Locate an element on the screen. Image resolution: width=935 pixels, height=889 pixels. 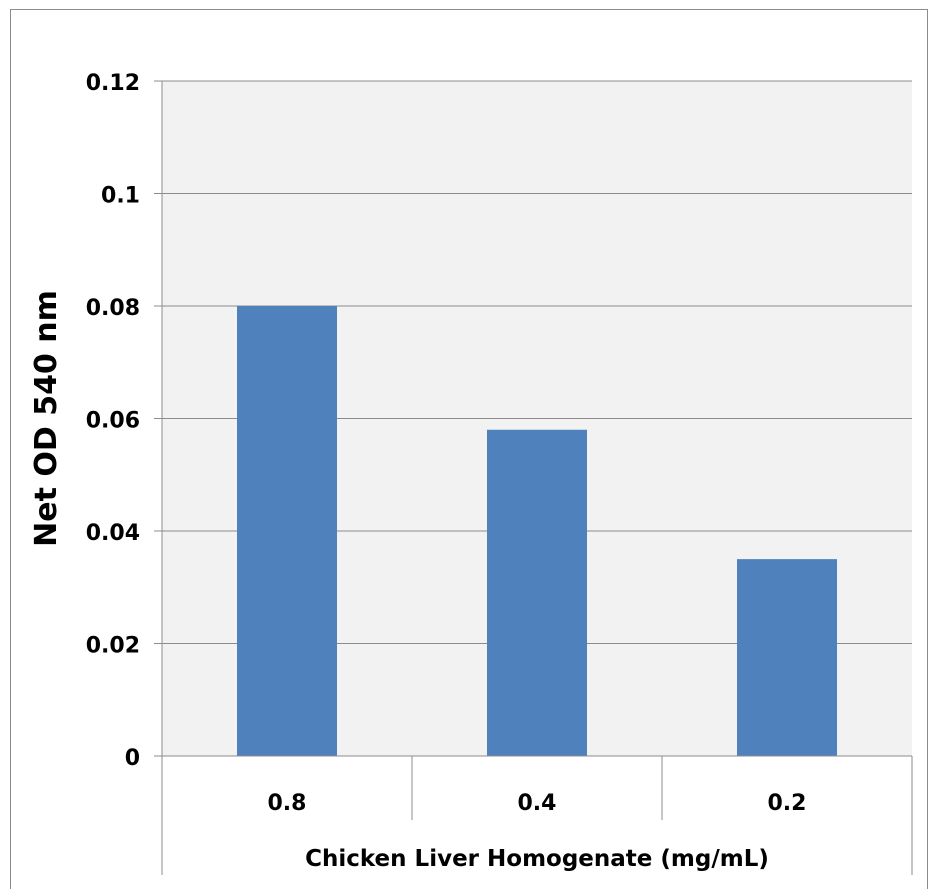
y-tick-label: 0.06 is located at coordinates (113, 421).